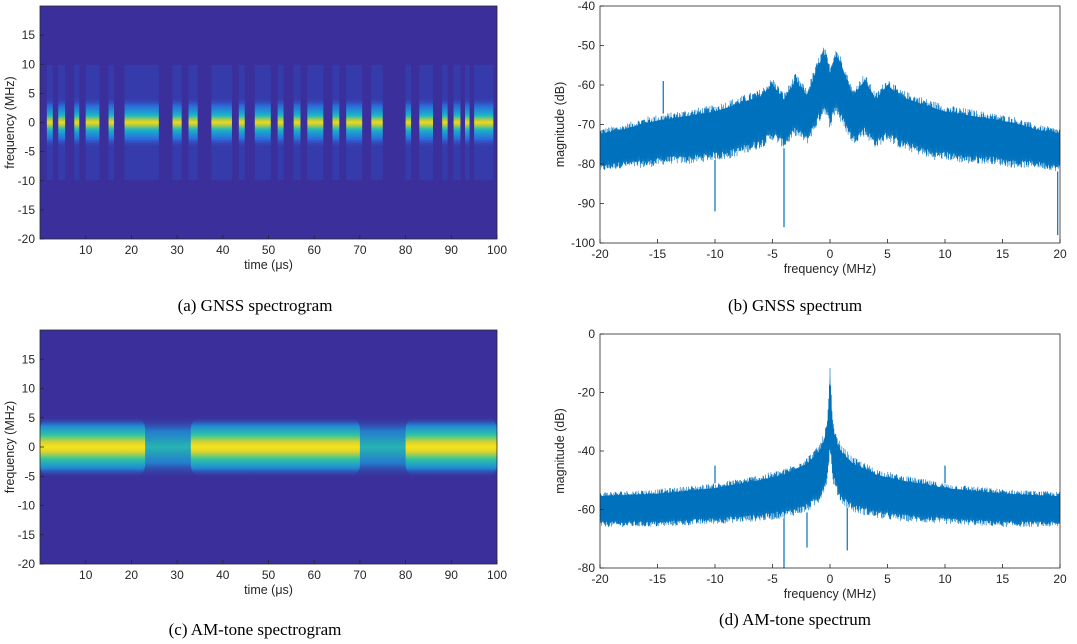 The width and height of the screenshot is (1077, 644). I want to click on x-axis-label: time (μs), so click(268, 590).